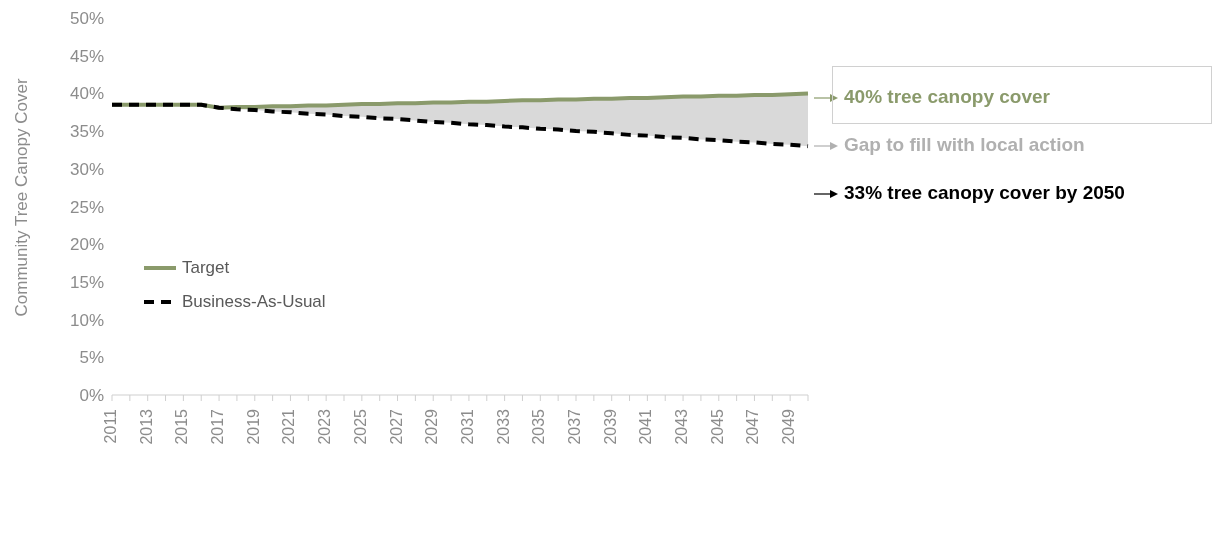 This screenshot has width=1224, height=537. What do you see at coordinates (753, 426) in the screenshot?
I see `x-tick-label: 2047` at bounding box center [753, 426].